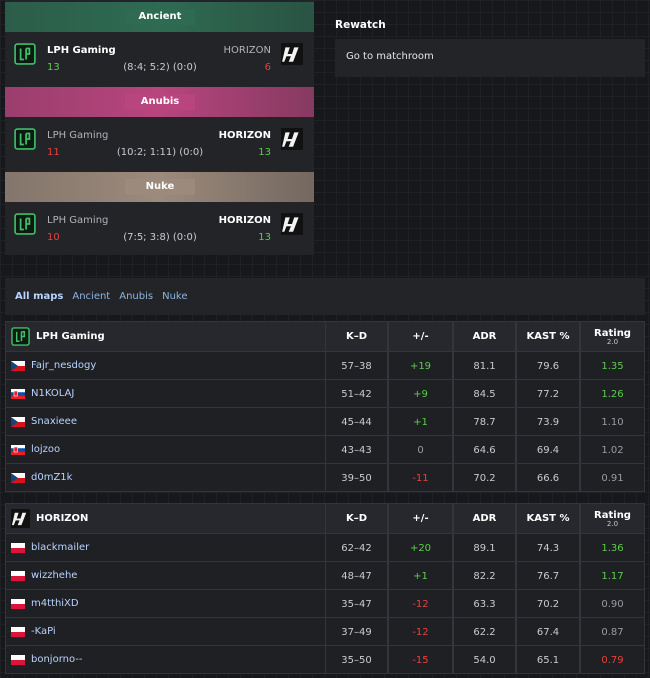  Describe the element at coordinates (548, 632) in the screenshot. I see `stat-kast: 67.4` at that location.